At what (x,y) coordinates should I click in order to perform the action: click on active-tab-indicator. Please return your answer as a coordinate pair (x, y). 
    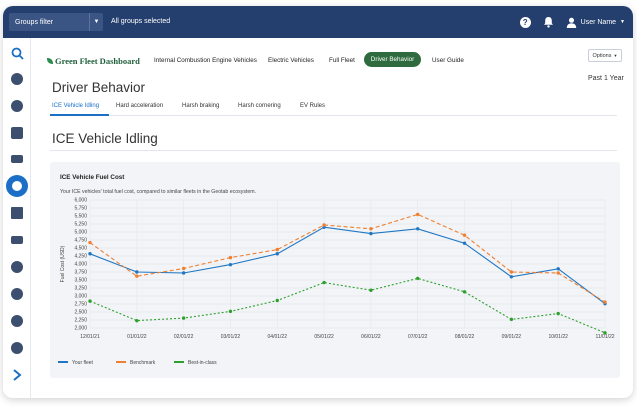
    Looking at the image, I should click on (79, 115).